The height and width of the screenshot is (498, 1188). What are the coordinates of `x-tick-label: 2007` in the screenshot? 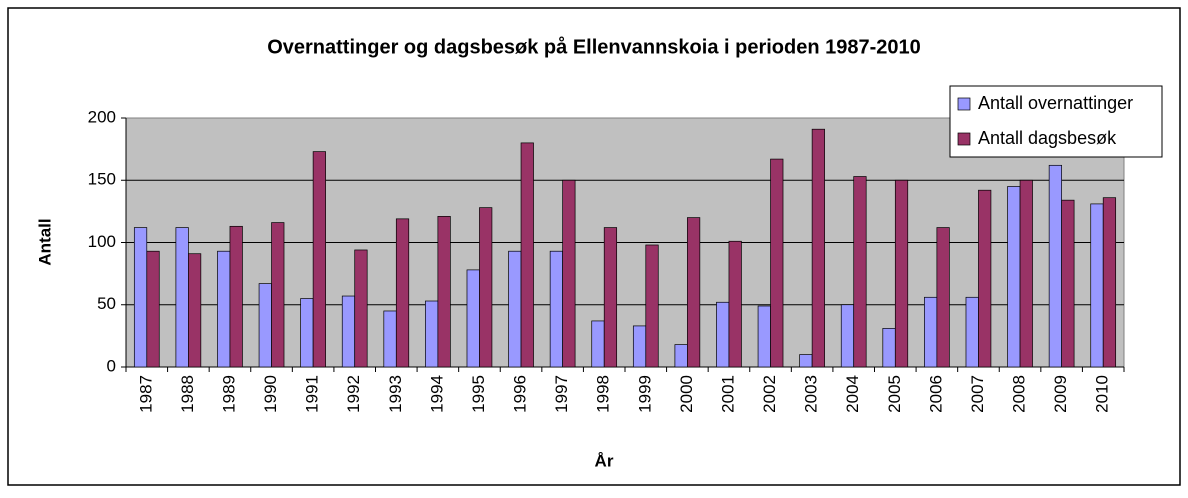 It's located at (977, 394).